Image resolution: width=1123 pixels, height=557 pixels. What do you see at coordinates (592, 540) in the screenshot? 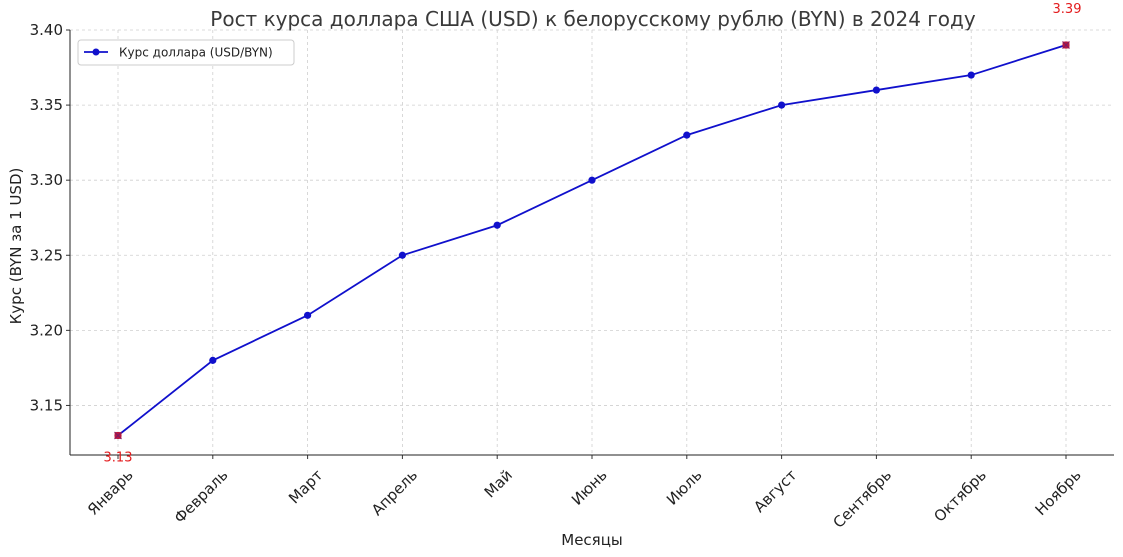
I see `x-axis-label: Месяцы` at bounding box center [592, 540].